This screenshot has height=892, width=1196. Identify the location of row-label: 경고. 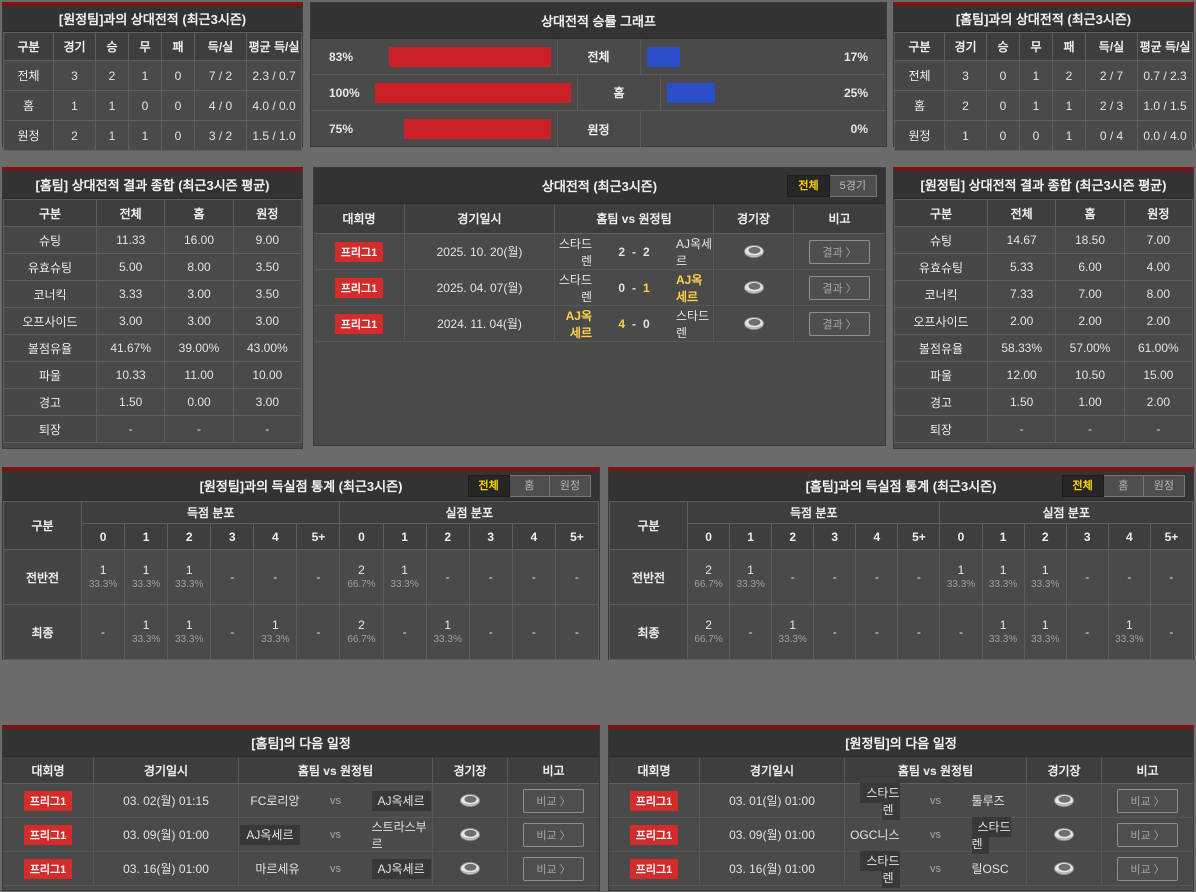
(941, 402).